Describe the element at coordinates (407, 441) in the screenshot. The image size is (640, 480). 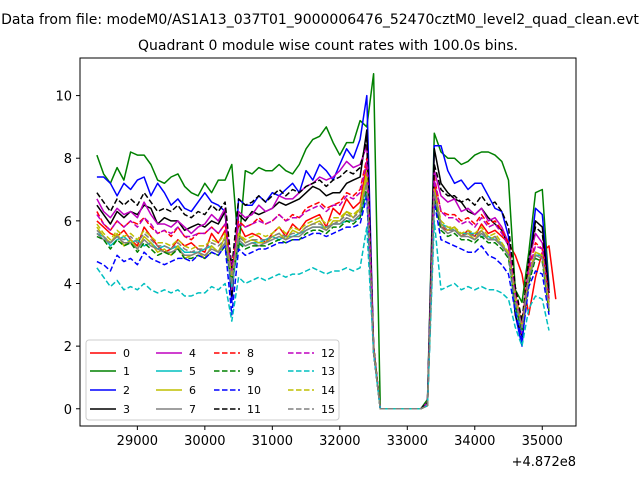
I see `x-tick-label: 33000` at that location.